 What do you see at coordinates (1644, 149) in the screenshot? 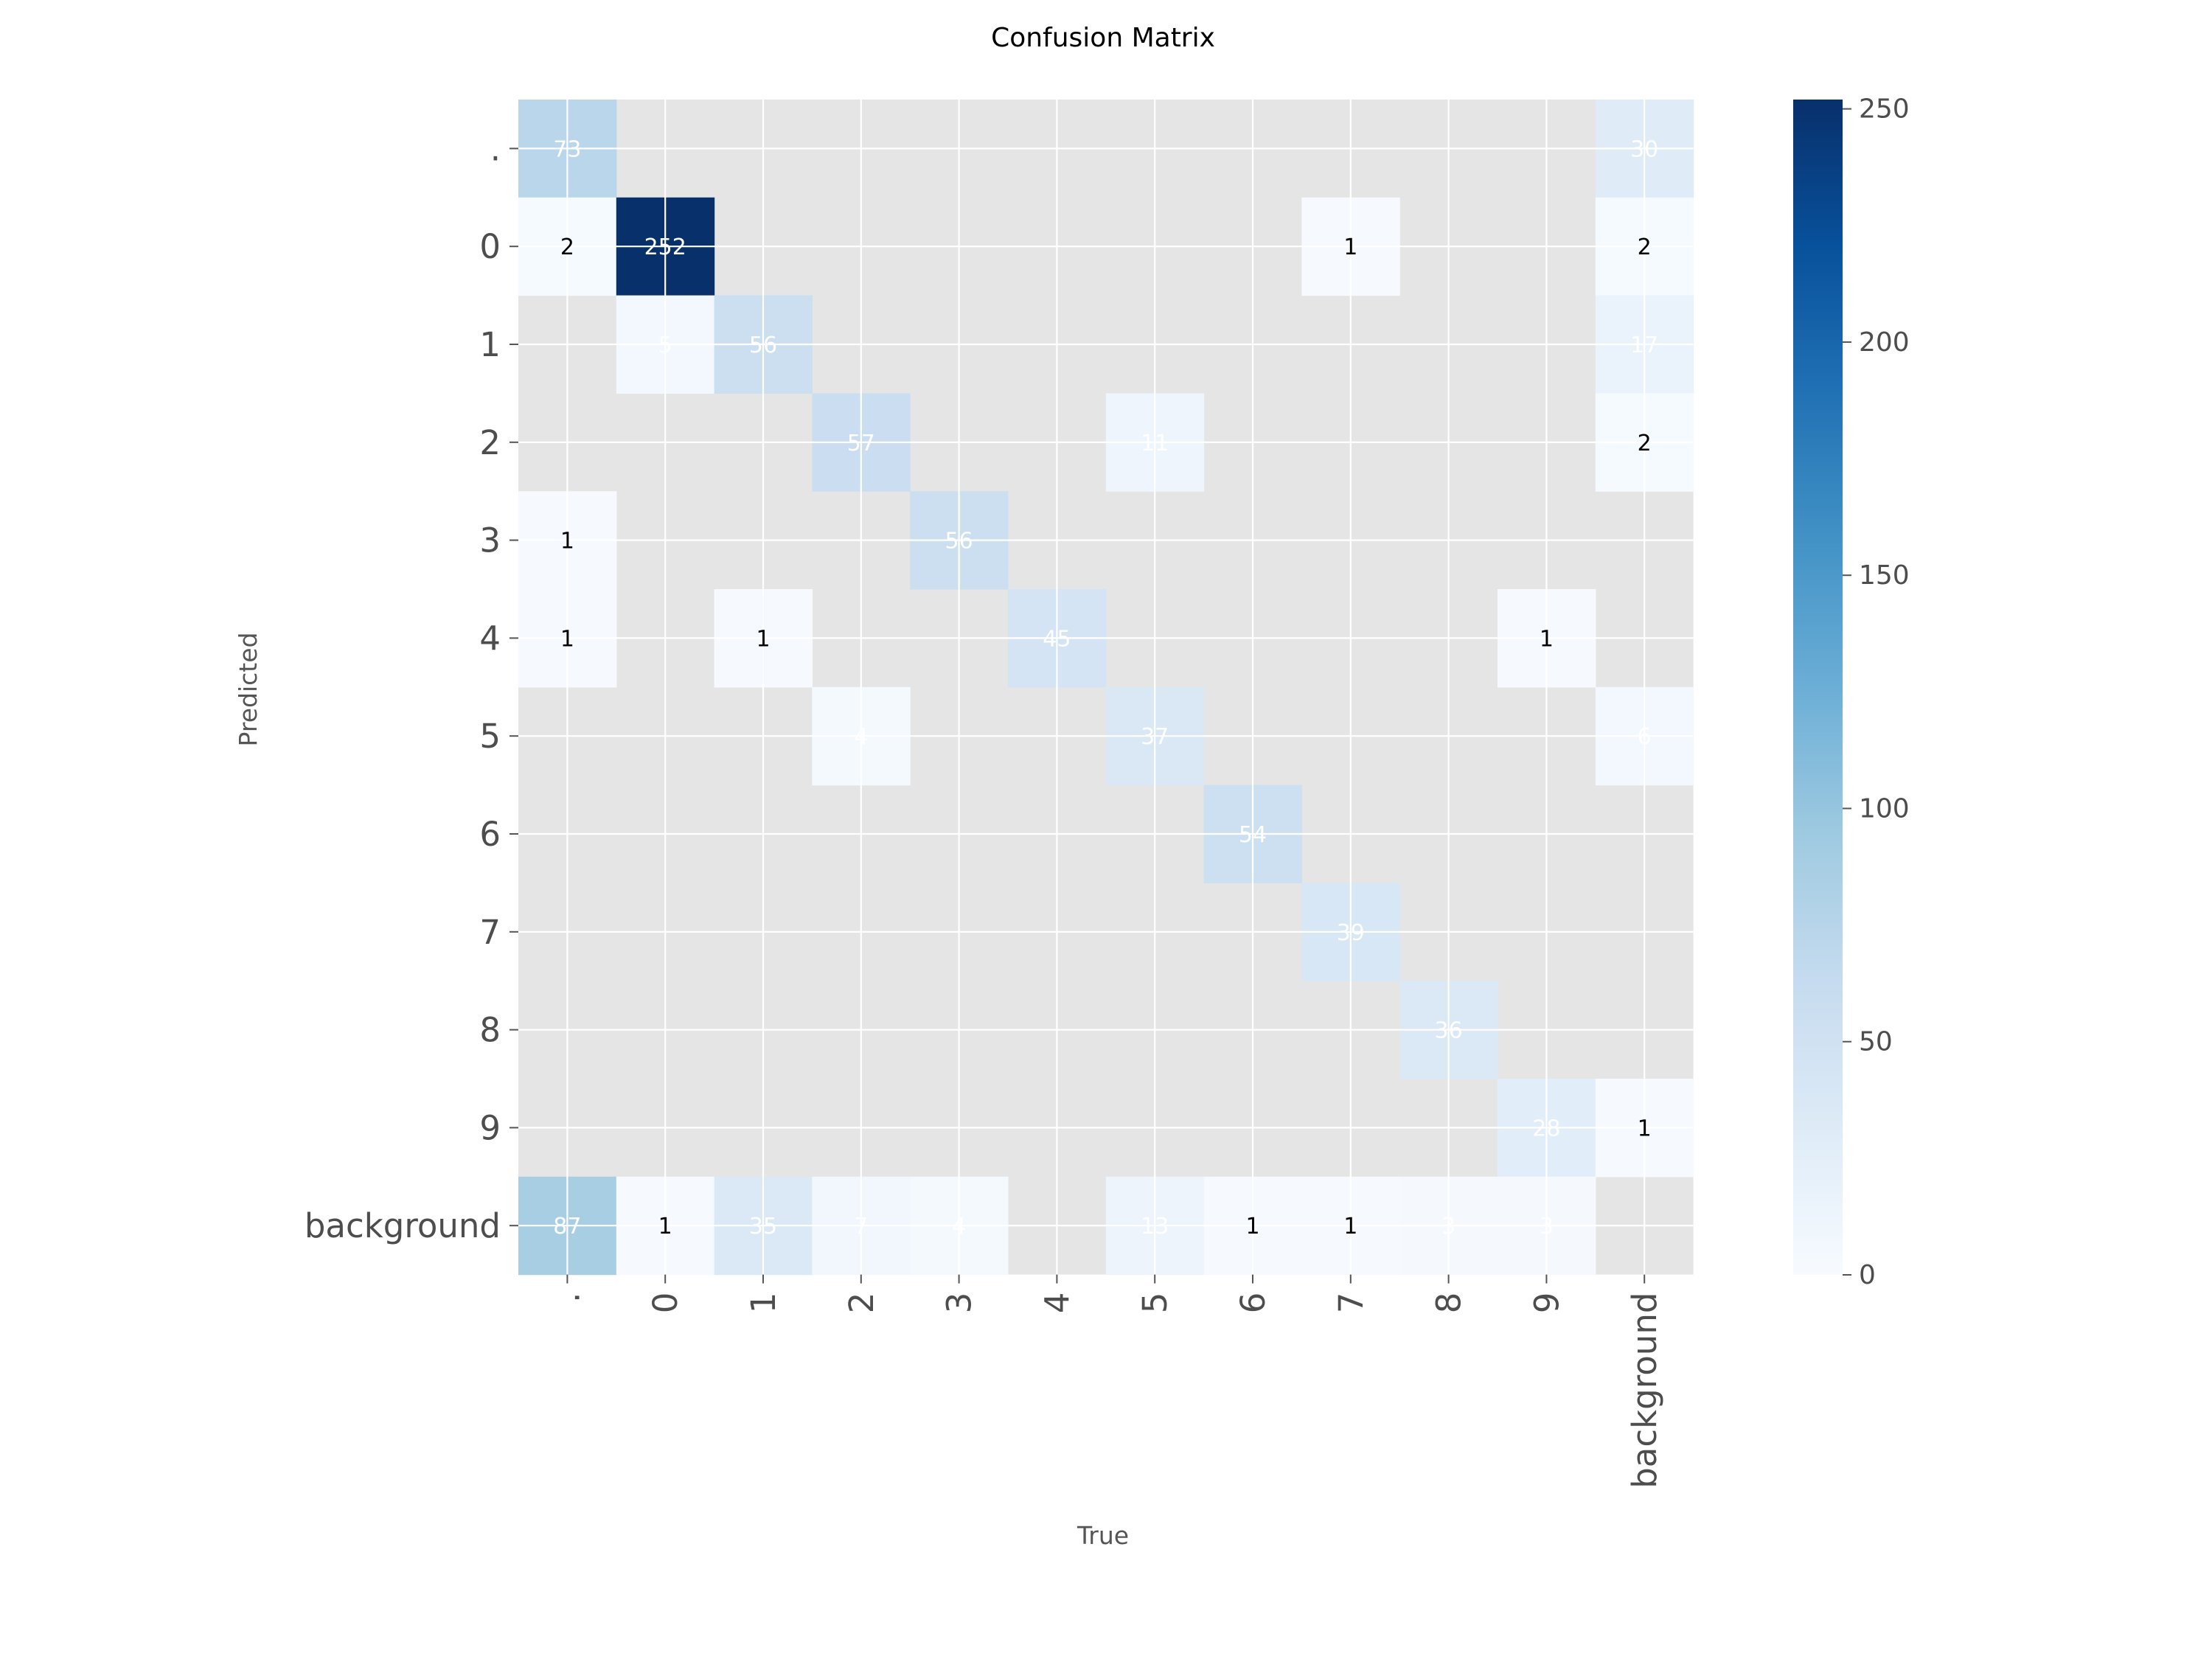
I see `cell-value-label: 30` at bounding box center [1644, 149].